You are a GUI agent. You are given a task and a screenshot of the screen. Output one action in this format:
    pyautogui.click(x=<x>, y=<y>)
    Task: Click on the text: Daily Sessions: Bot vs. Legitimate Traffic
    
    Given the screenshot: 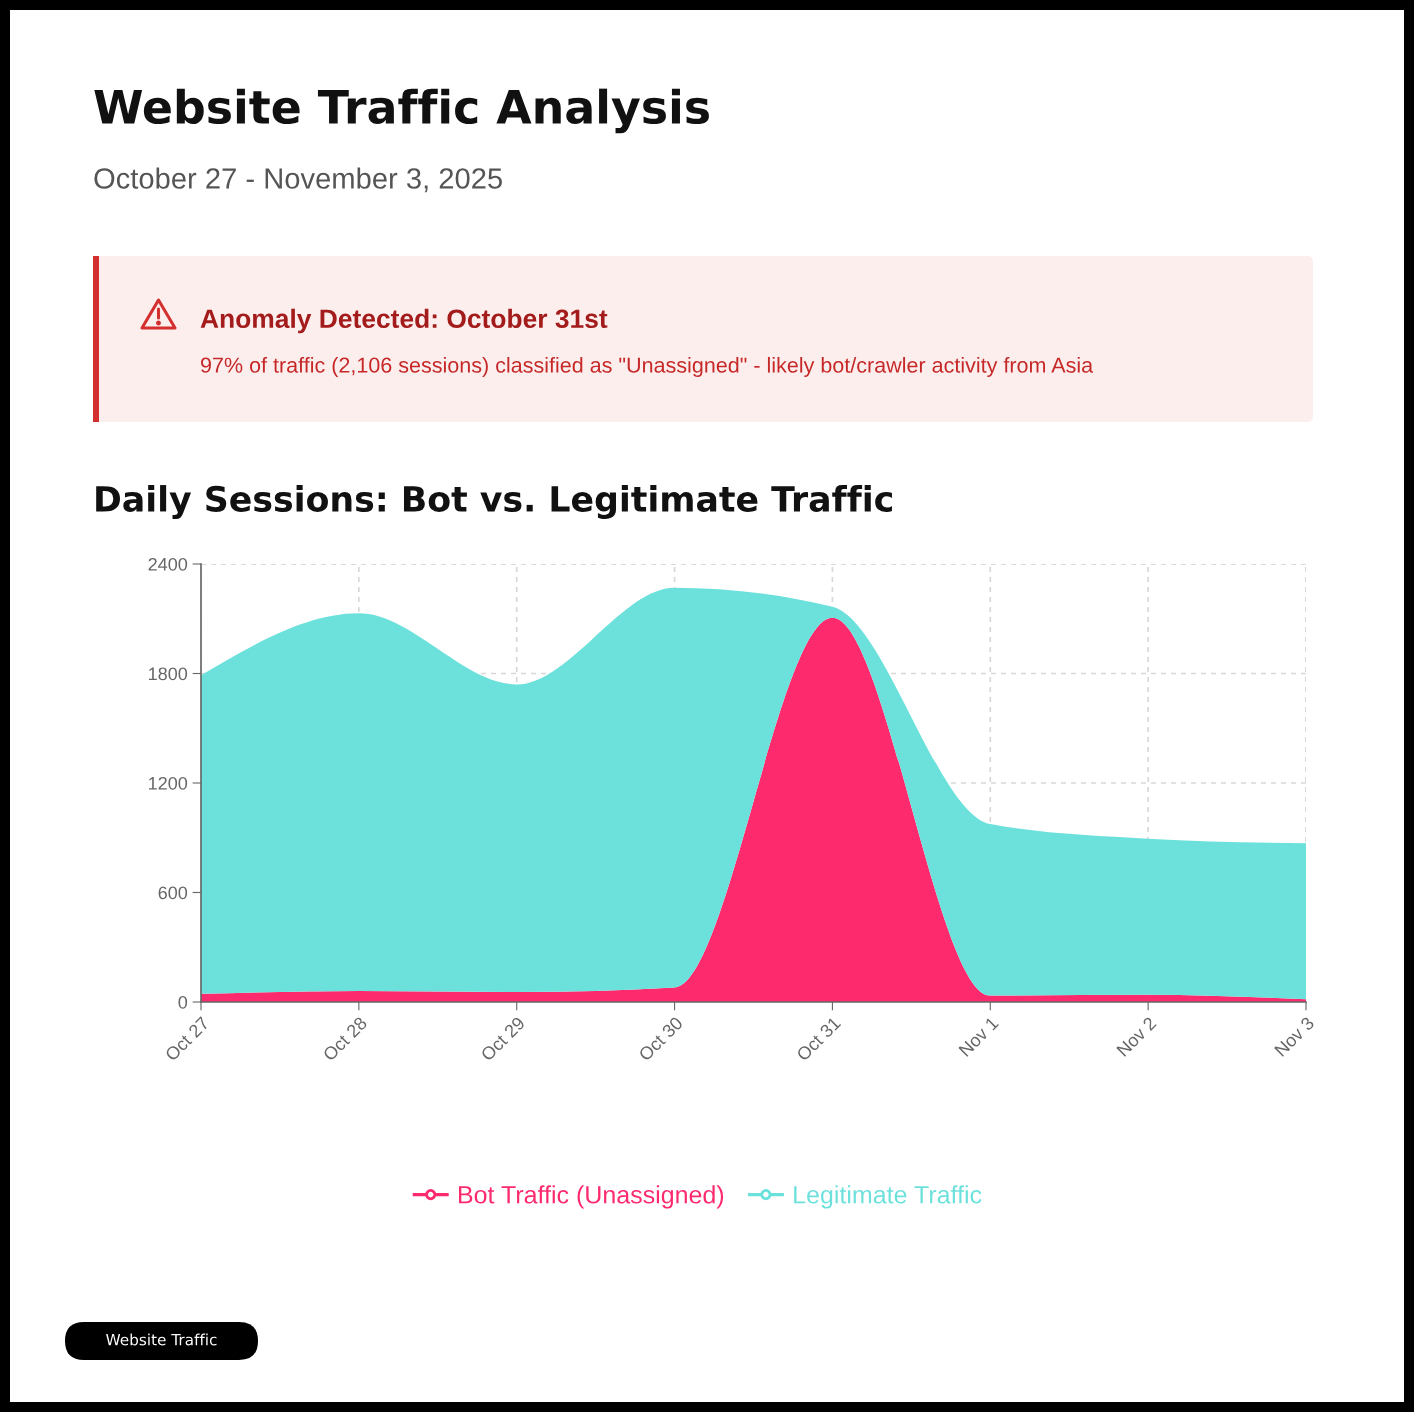 What is the action you would take?
    pyautogui.click(x=494, y=502)
    